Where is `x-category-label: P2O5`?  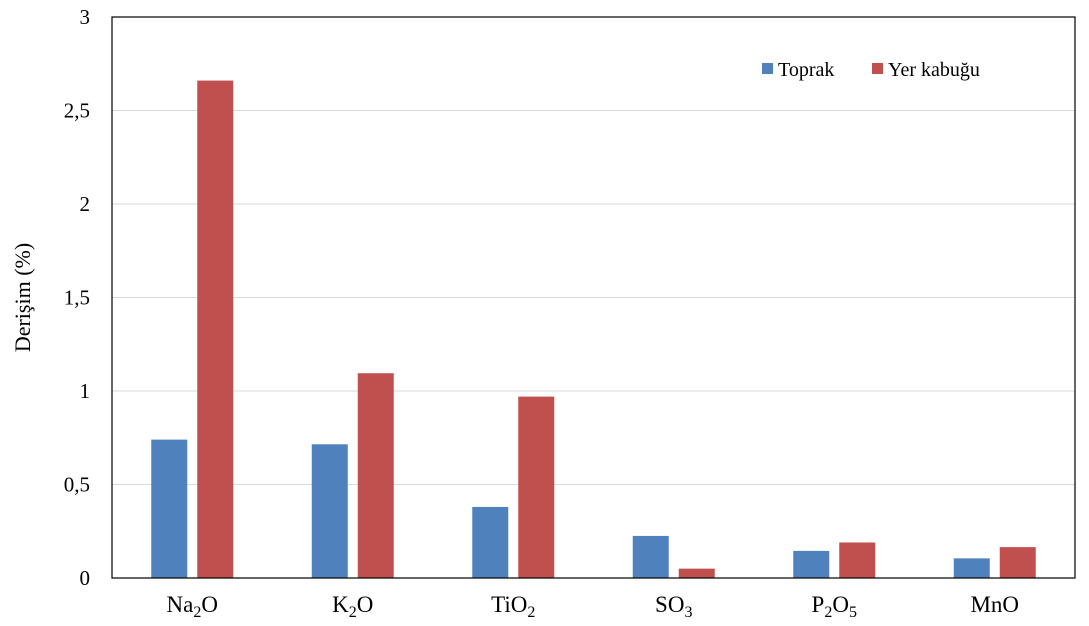 x-category-label: P2O5 is located at coordinates (834, 606).